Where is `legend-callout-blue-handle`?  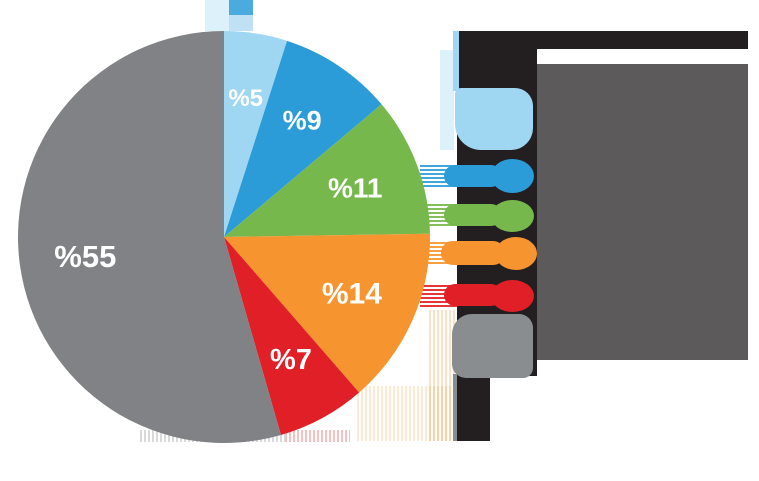
legend-callout-blue-handle is located at coordinates (473, 176).